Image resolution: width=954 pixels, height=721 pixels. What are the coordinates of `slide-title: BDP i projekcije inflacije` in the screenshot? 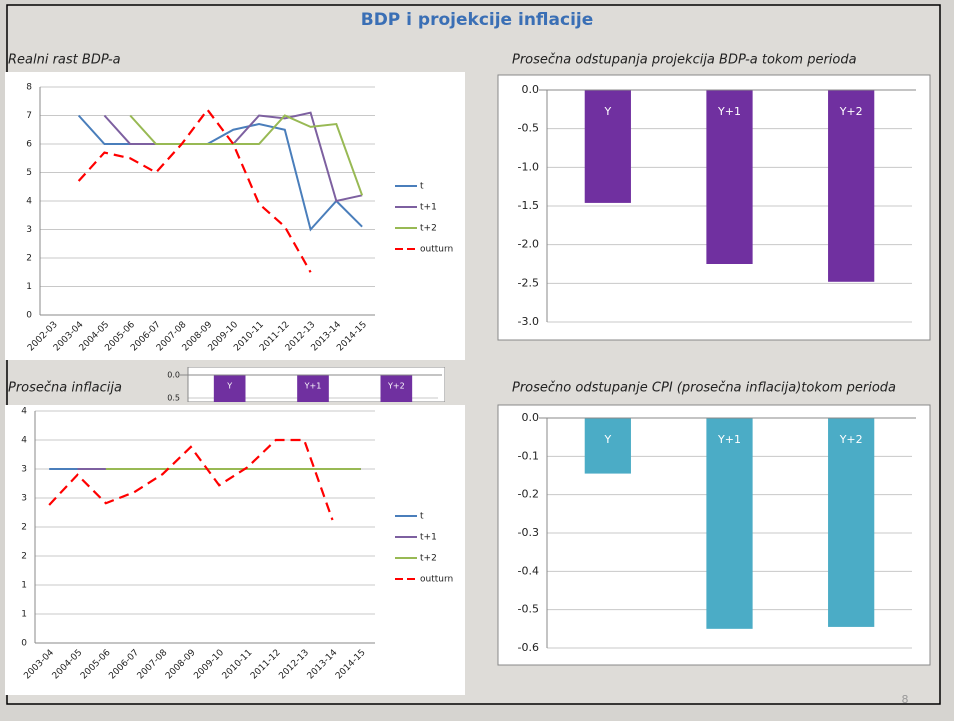 It's located at (477, 20).